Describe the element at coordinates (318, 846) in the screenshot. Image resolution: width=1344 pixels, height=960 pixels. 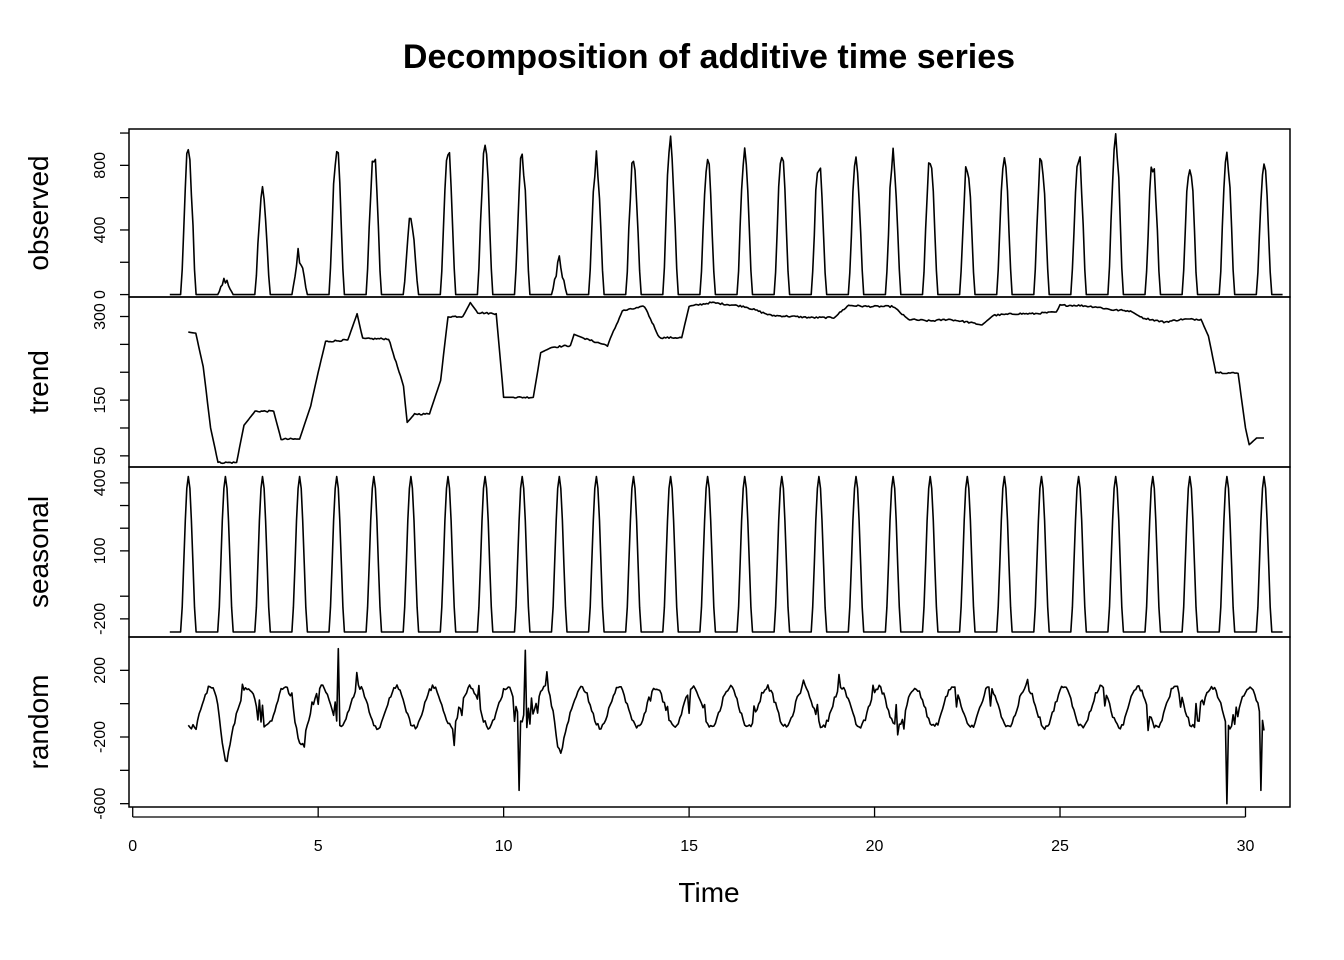
I see `x-tick-label: 5` at that location.